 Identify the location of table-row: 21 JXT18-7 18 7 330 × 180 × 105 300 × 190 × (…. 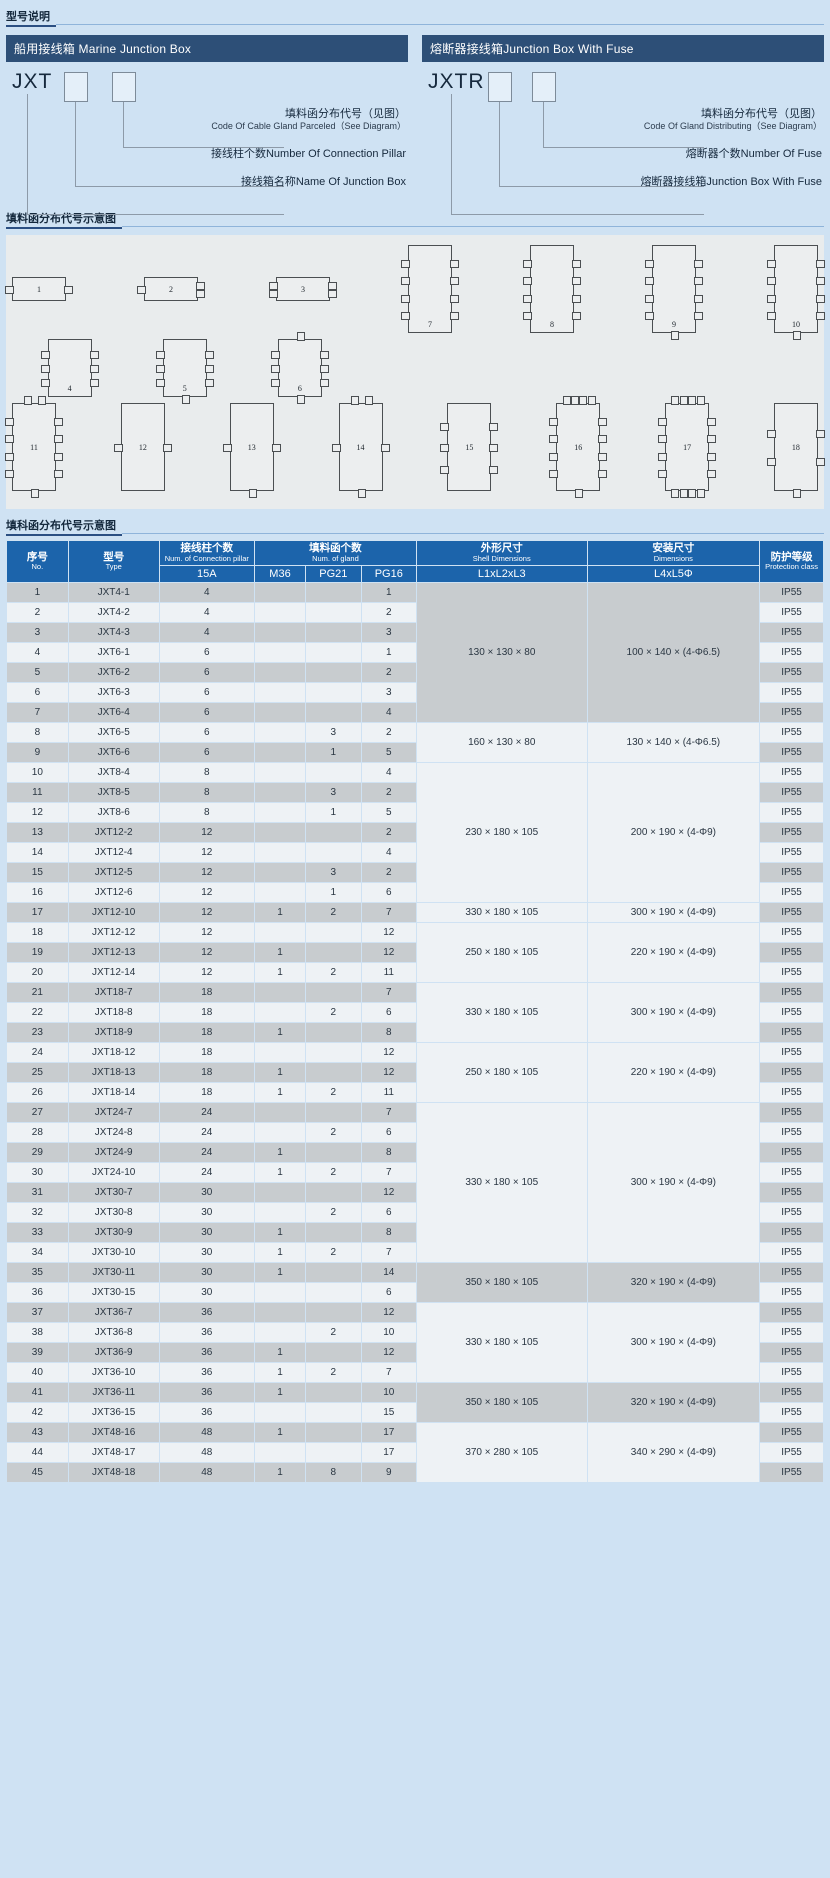
(415, 1012).